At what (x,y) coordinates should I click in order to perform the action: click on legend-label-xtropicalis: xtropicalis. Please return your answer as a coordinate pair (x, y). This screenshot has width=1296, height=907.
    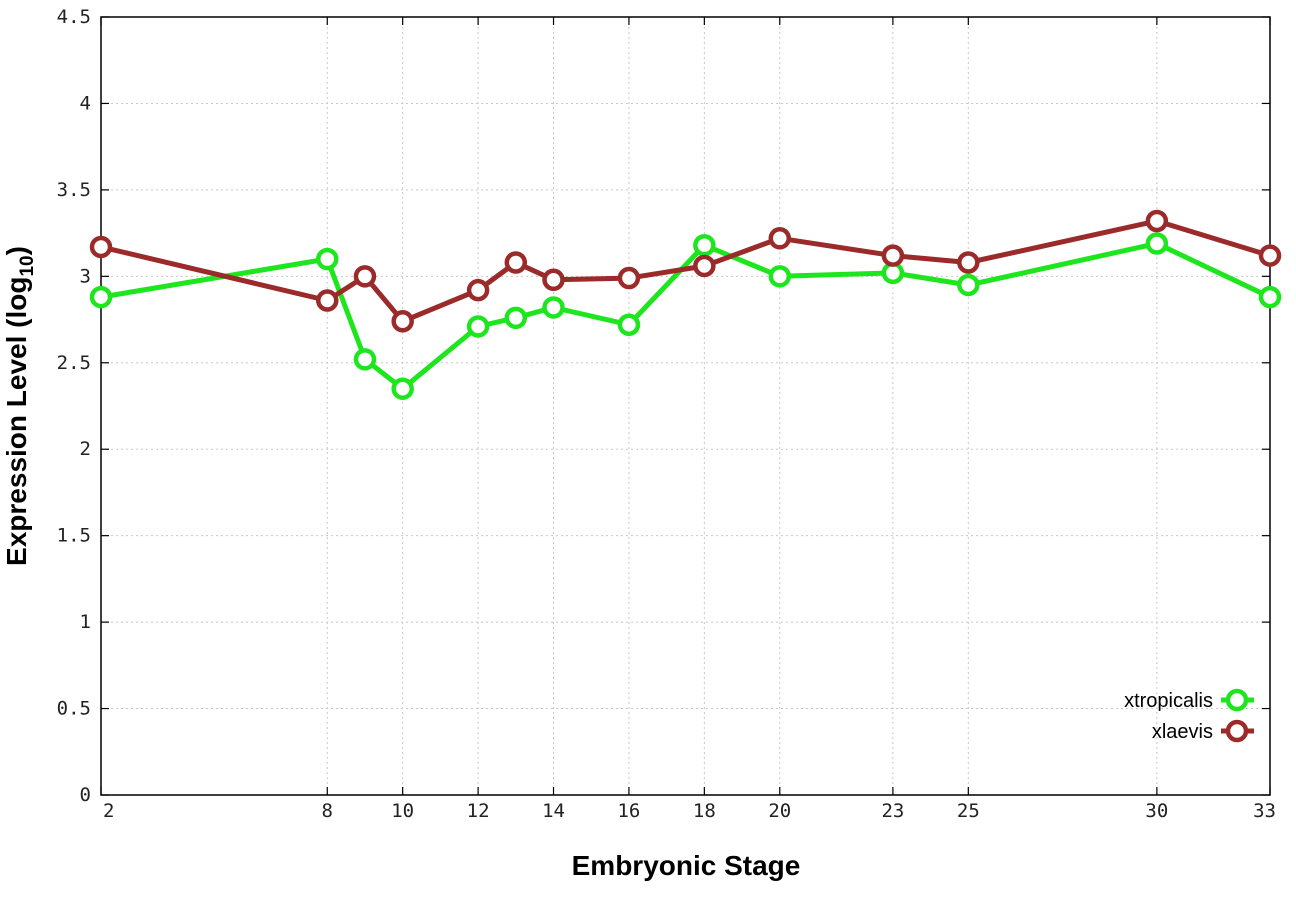
    Looking at the image, I should click on (1168, 701).